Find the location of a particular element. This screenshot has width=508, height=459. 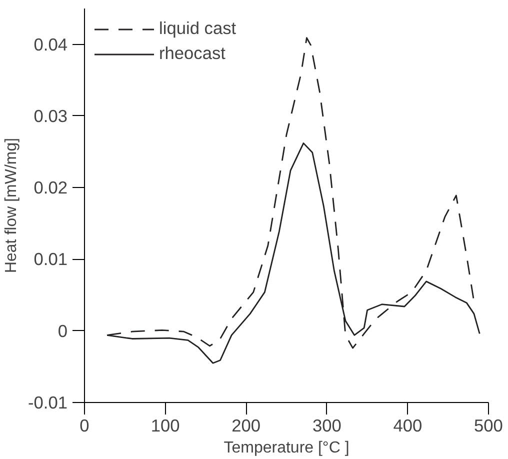

y-tick-label: 0 is located at coordinates (63, 330).